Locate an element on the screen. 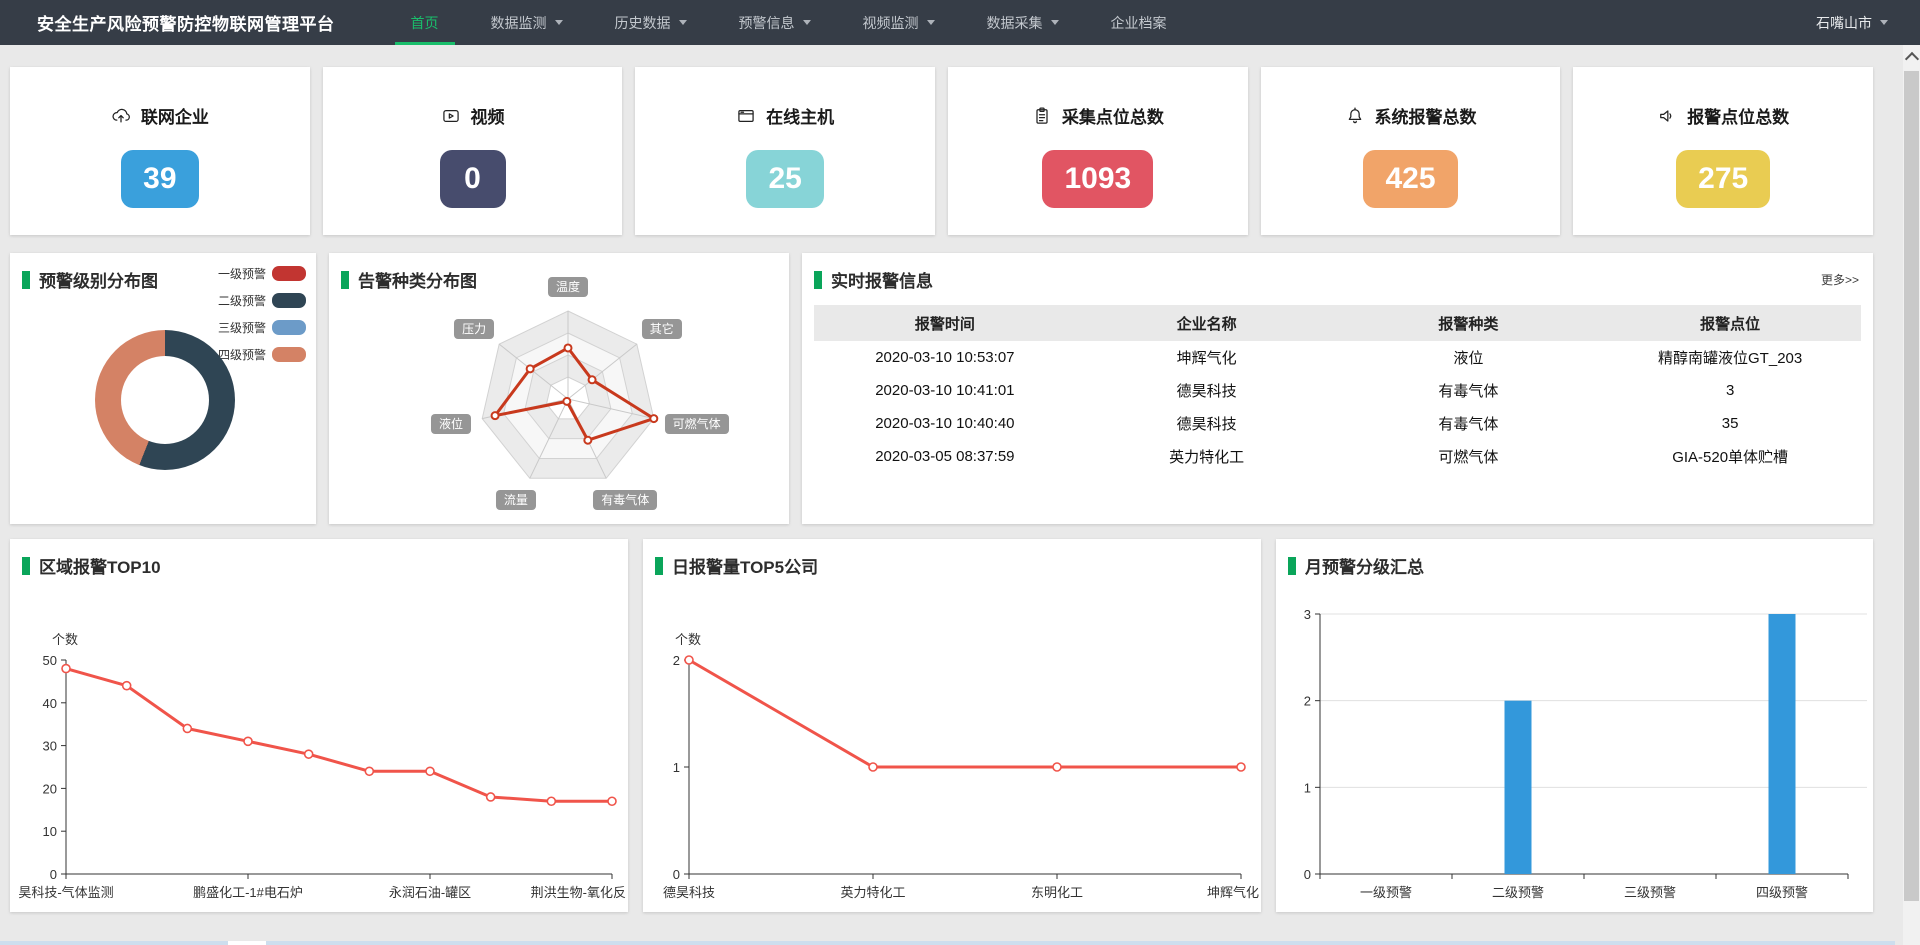 This screenshot has width=1920, height=945. legend-swatch is located at coordinates (289, 300).